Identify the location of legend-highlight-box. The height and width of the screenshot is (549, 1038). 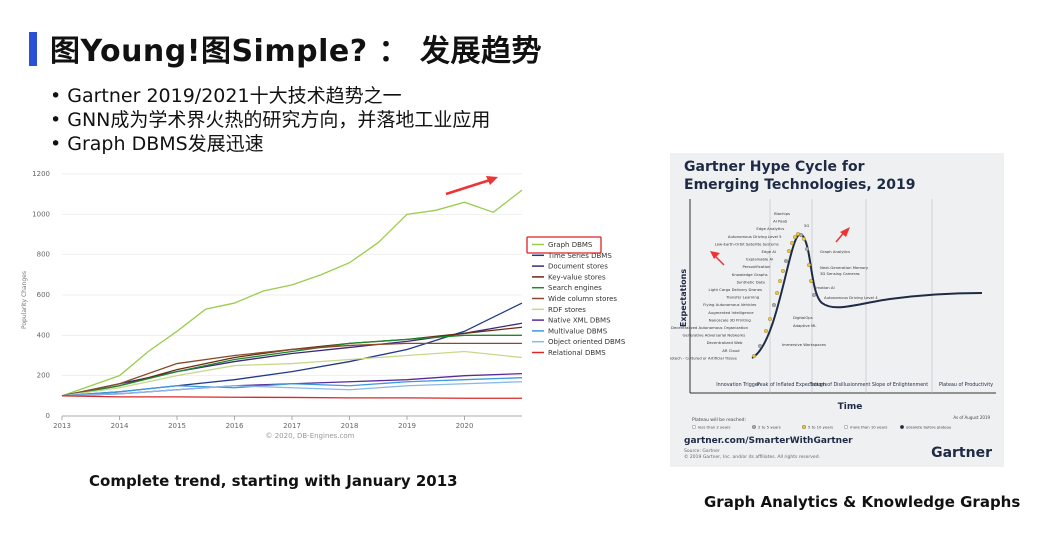
(564, 245).